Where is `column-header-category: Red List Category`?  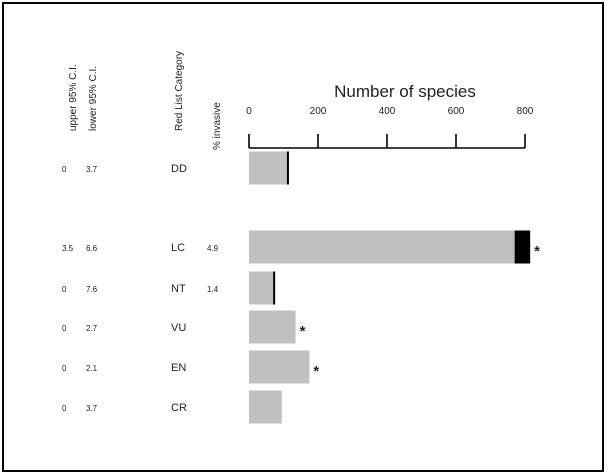 column-header-category: Red List Category is located at coordinates (179, 91).